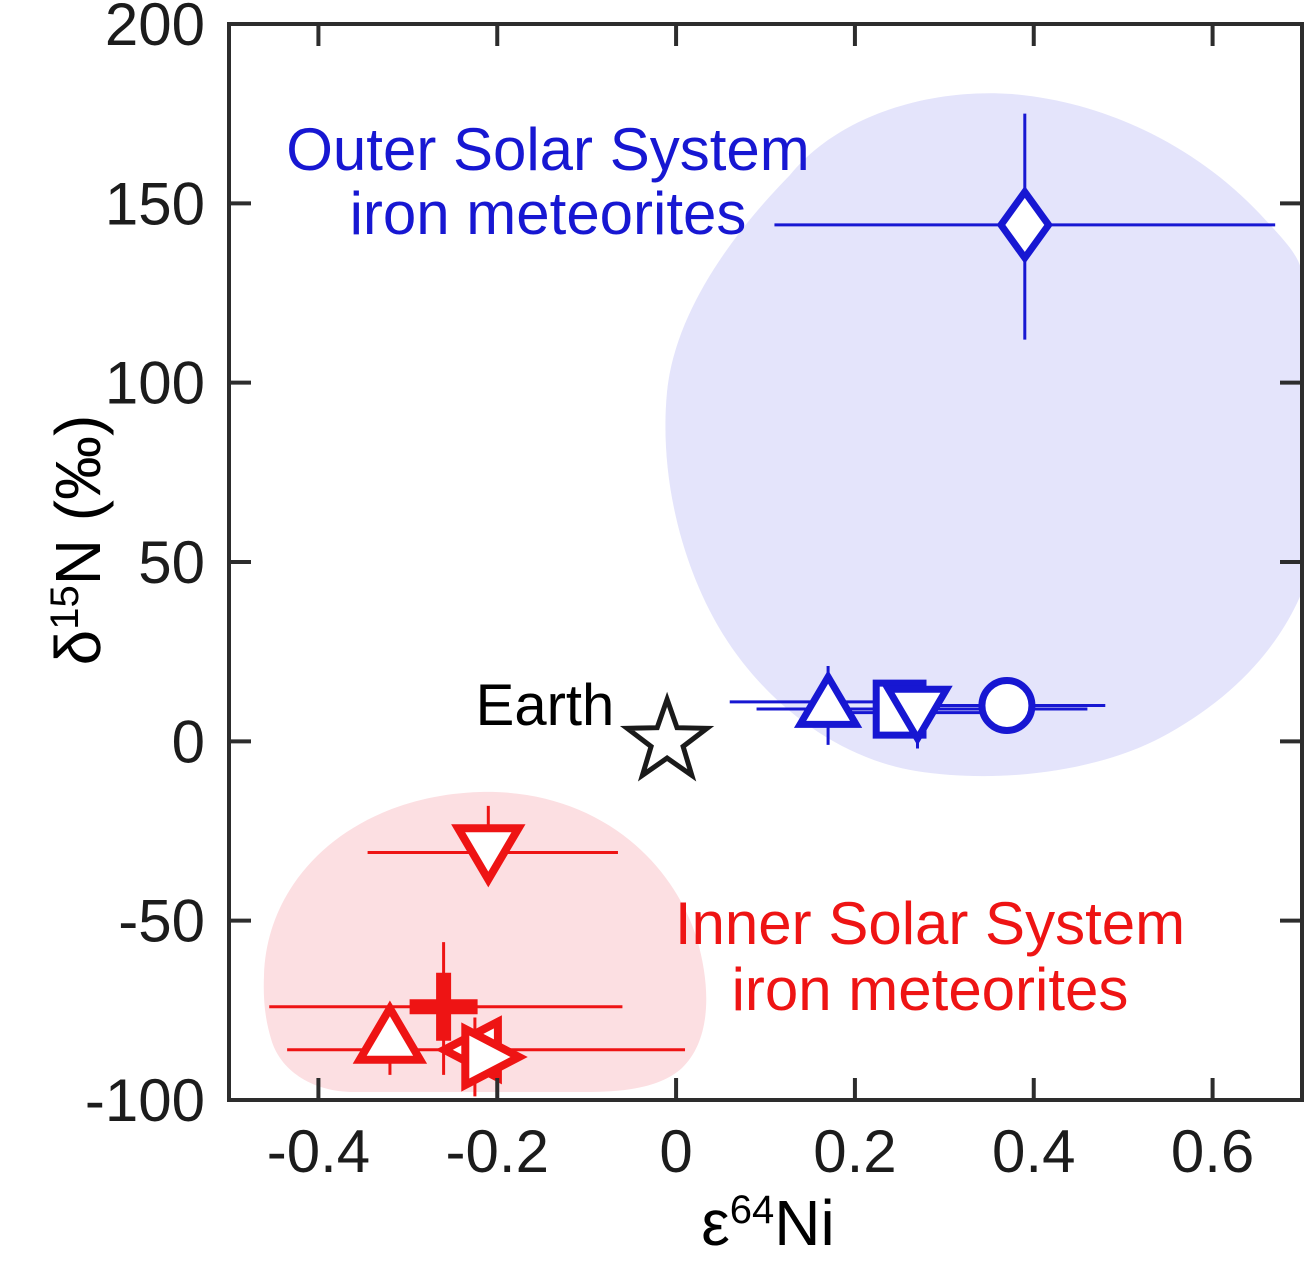 The image size is (1312, 1287). Describe the element at coordinates (767, 1223) in the screenshot. I see `x-axis-label: ε64Ni` at that location.